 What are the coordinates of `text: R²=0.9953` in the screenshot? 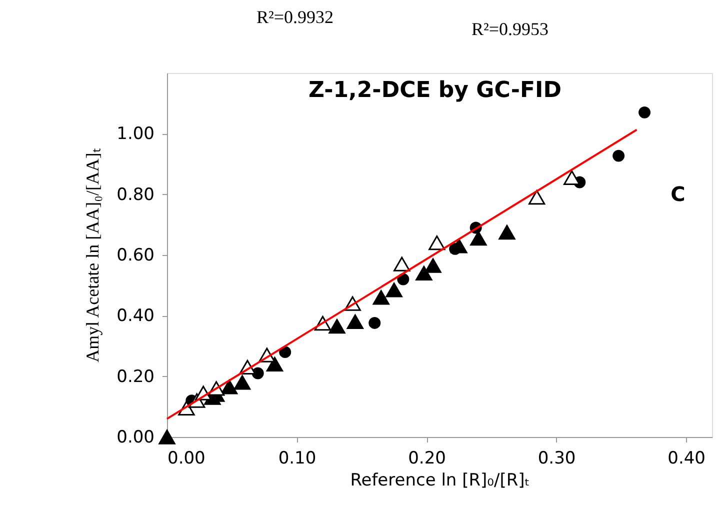 It's located at (510, 29).